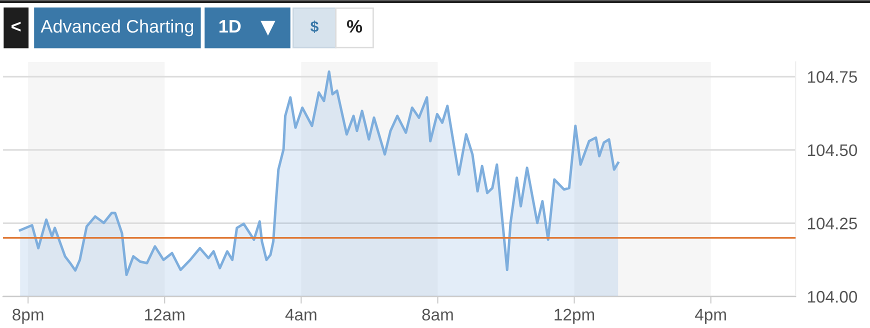  Describe the element at coordinates (833, 150) in the screenshot. I see `y-tick-label: 104.50` at that location.